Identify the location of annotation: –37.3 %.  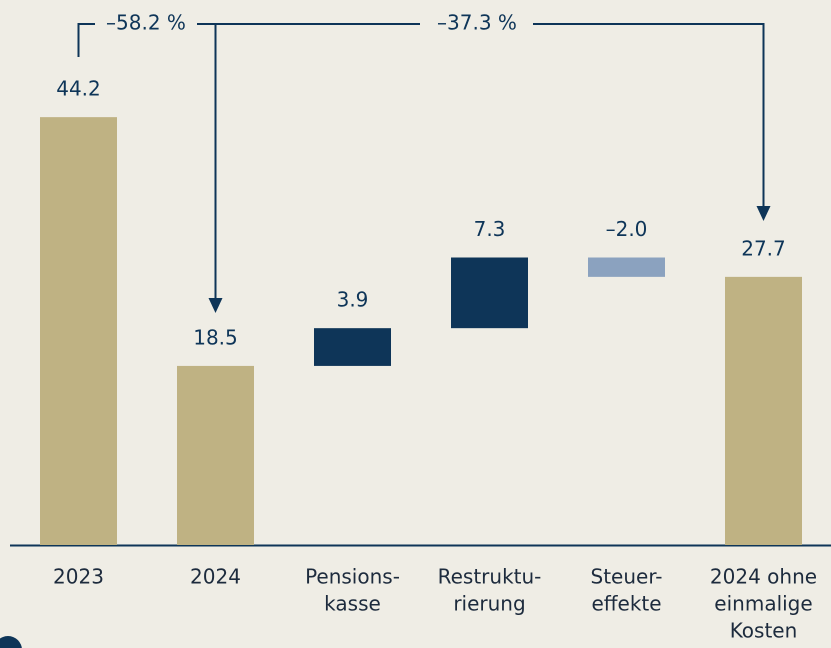
(477, 23).